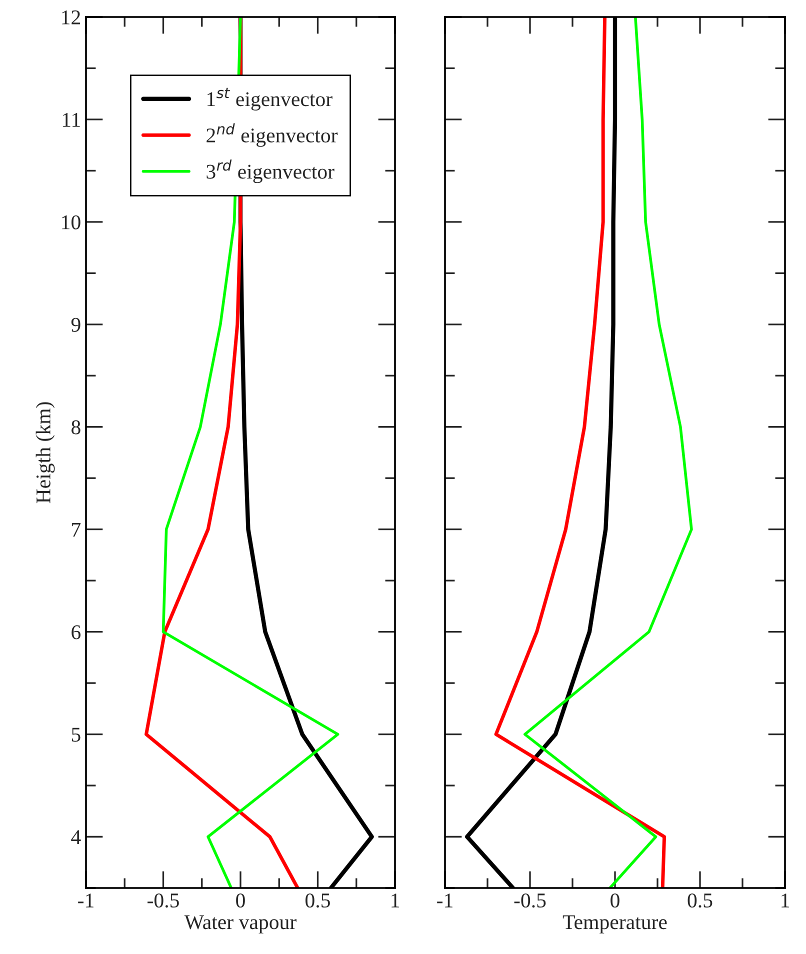  I want to click on y-tick-label: 8, so click(76, 427).